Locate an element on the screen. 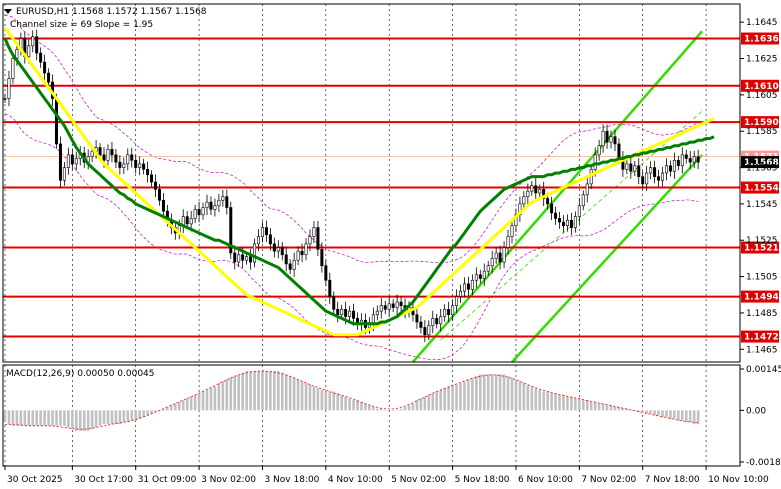 Image resolution: width=781 pixels, height=489 pixels. price-tick-label: 1.1465 is located at coordinates (762, 350).